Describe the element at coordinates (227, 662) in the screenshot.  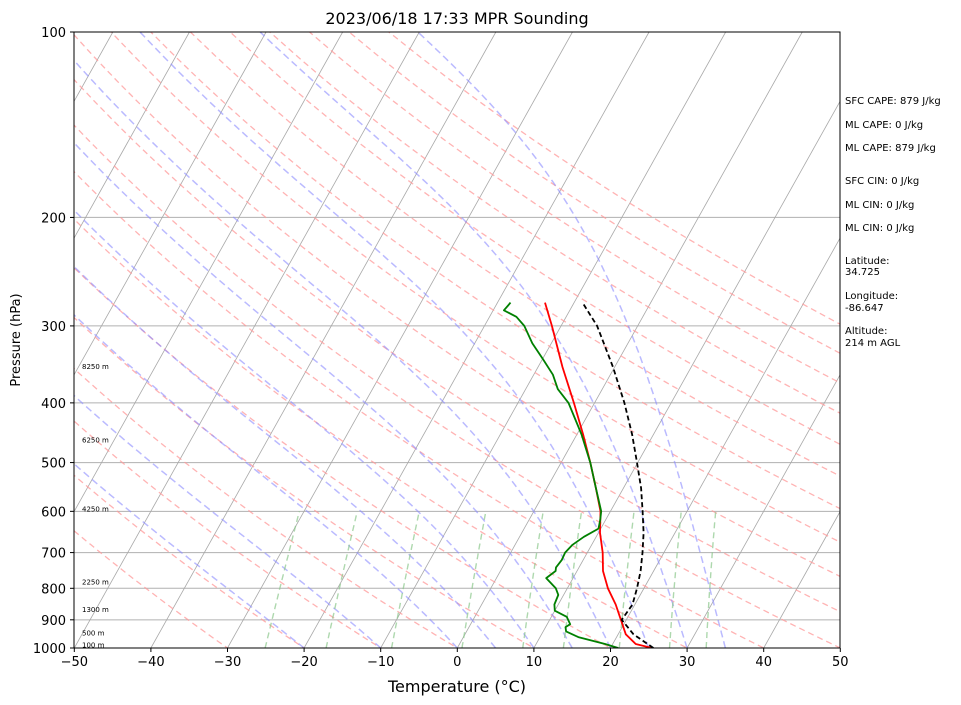
I see `x-tick-label: −30` at that location.